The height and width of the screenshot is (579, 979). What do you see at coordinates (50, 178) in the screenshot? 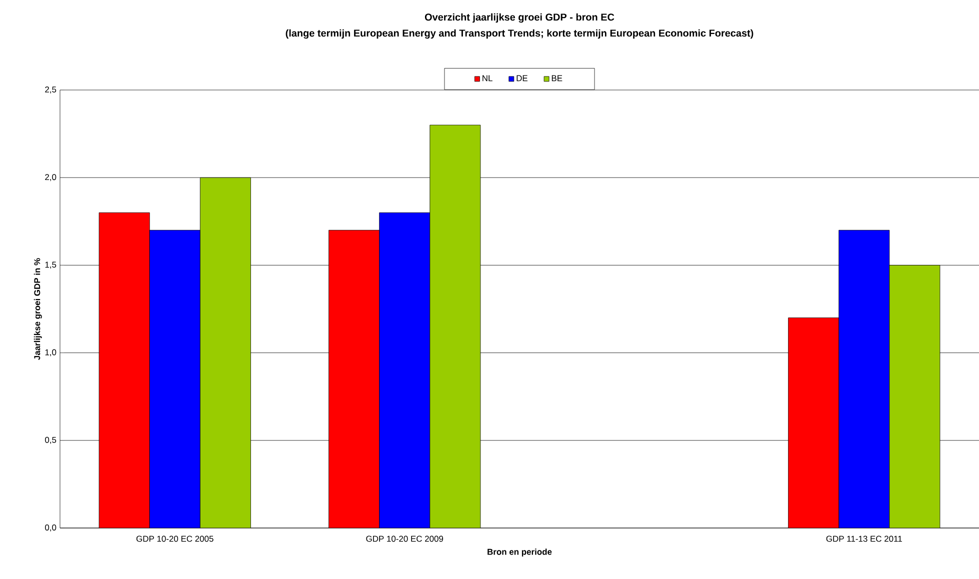
I see `y-tick-label: 2,0` at bounding box center [50, 178].